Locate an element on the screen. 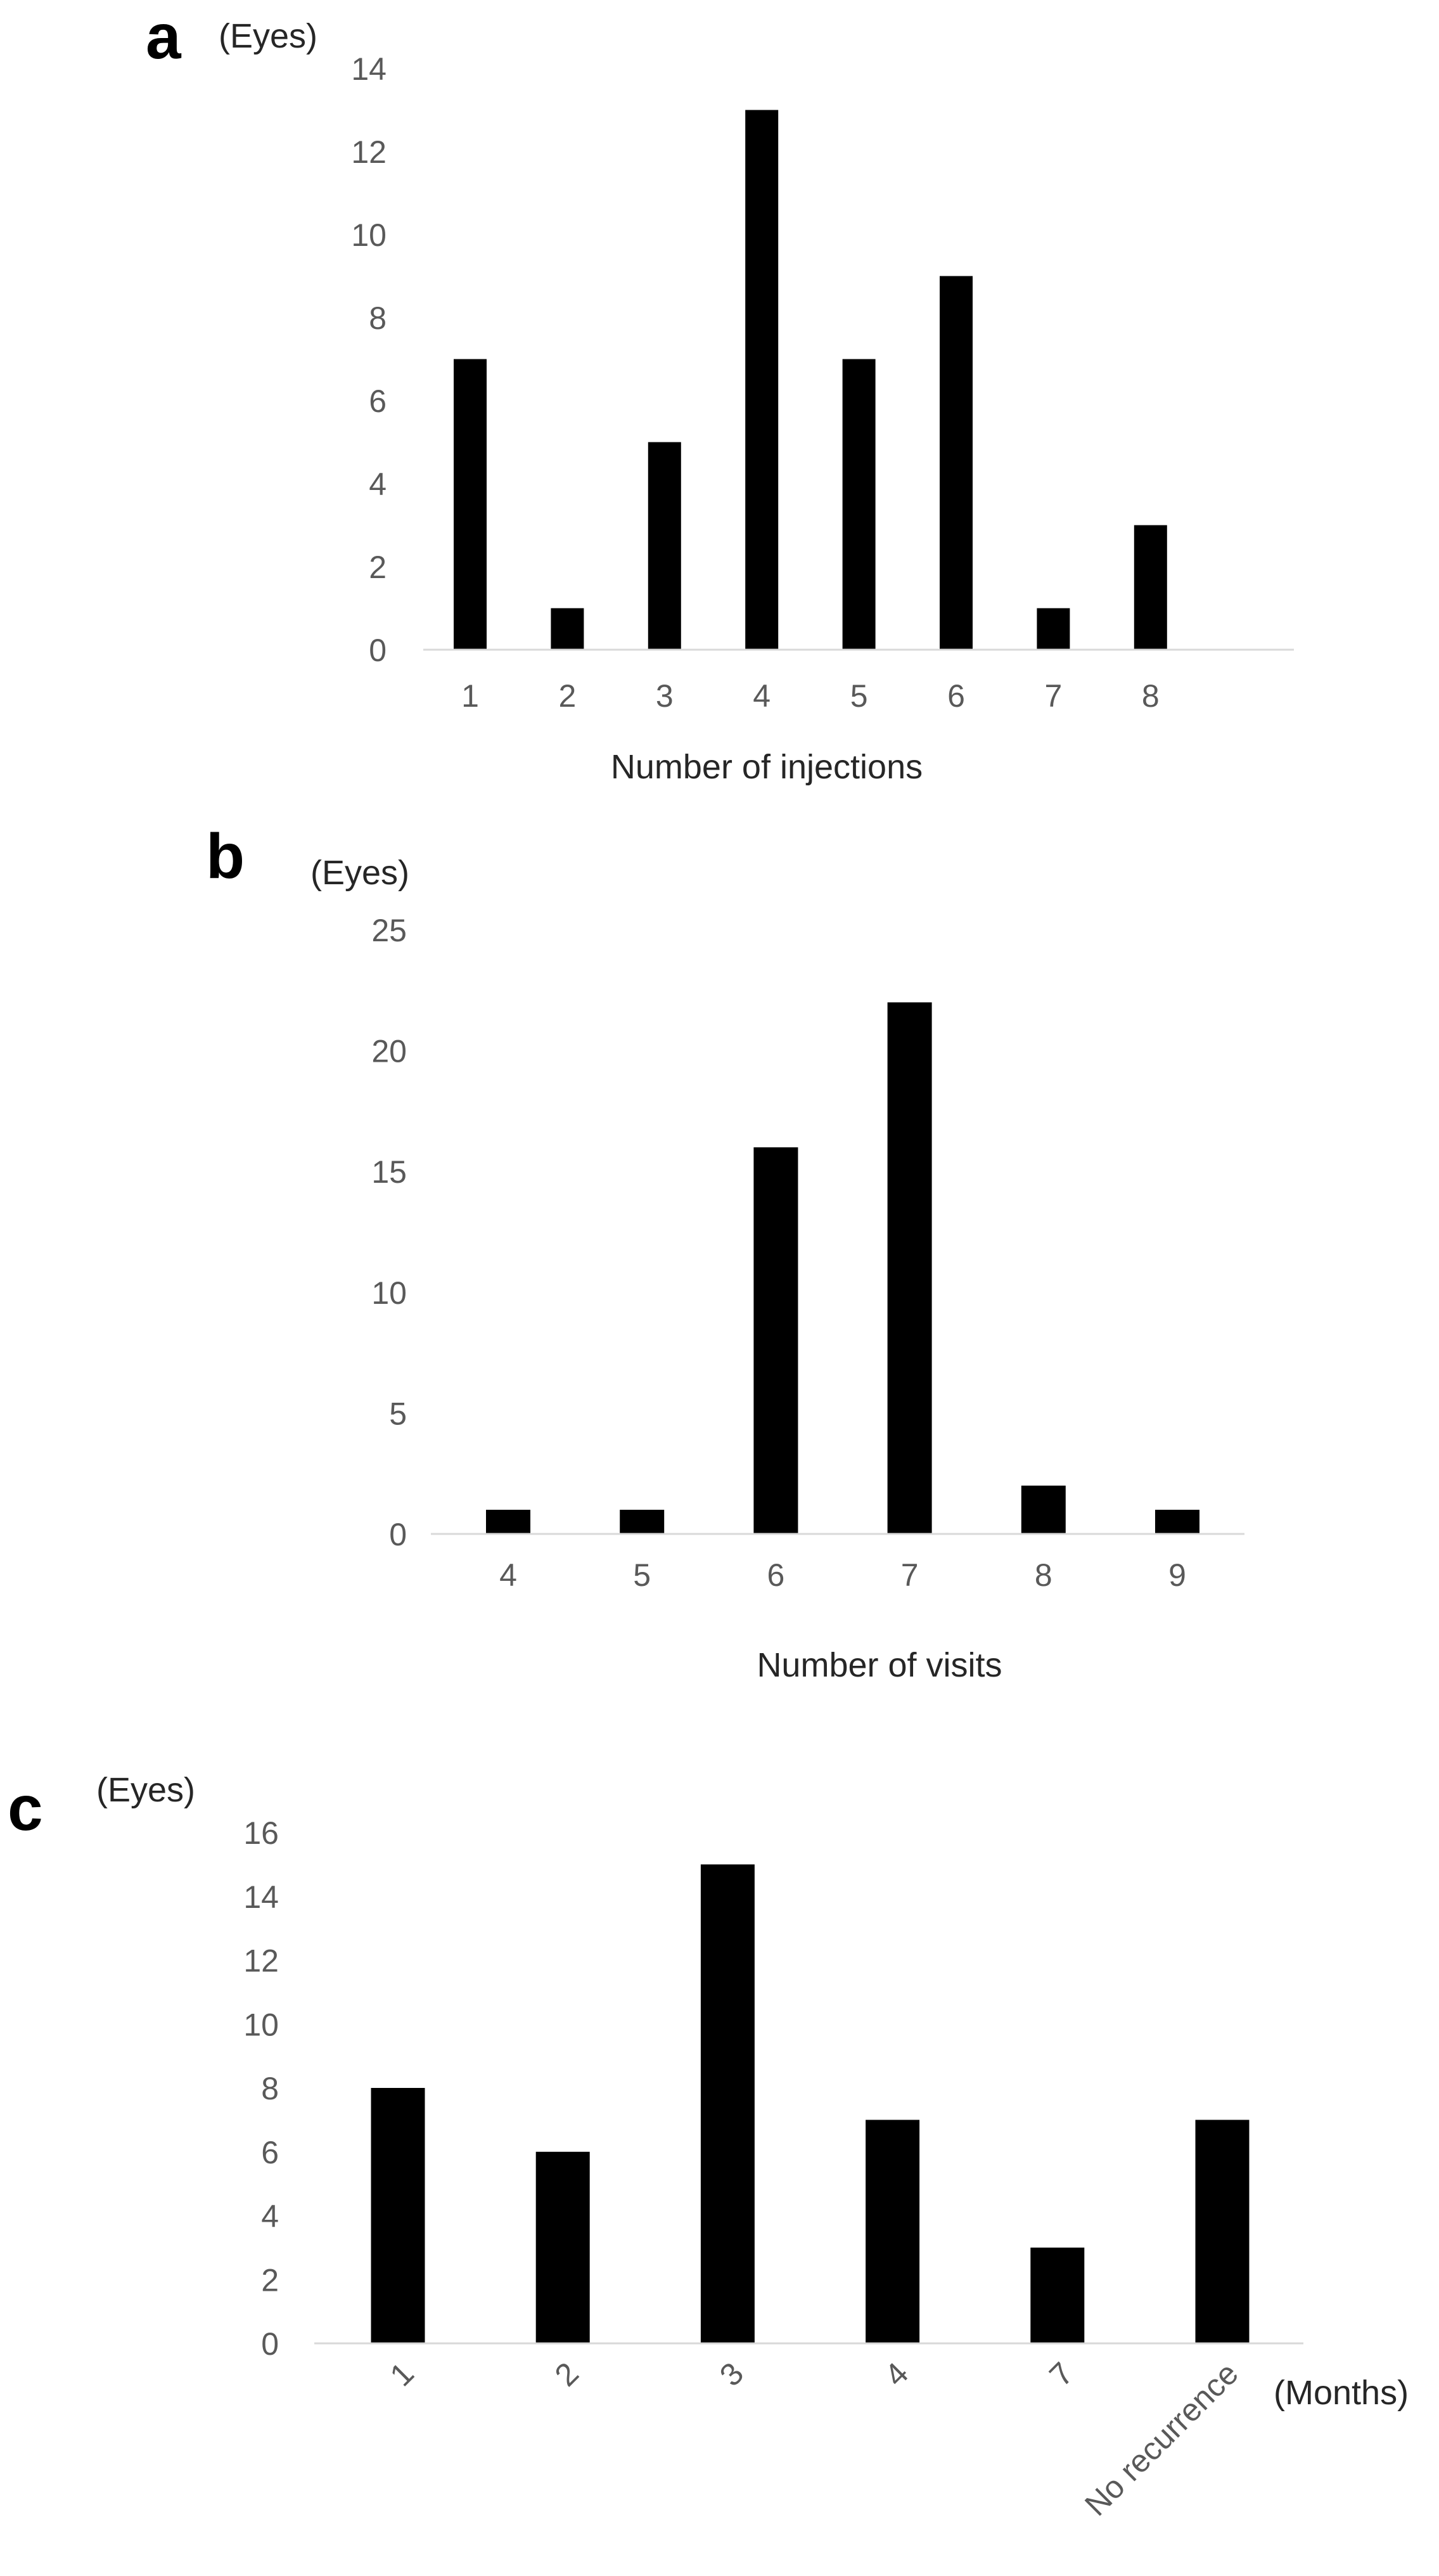 Image resolution: width=1439 pixels, height=2576 pixels. panel-a-unit-label: (Eyes) is located at coordinates (268, 36).